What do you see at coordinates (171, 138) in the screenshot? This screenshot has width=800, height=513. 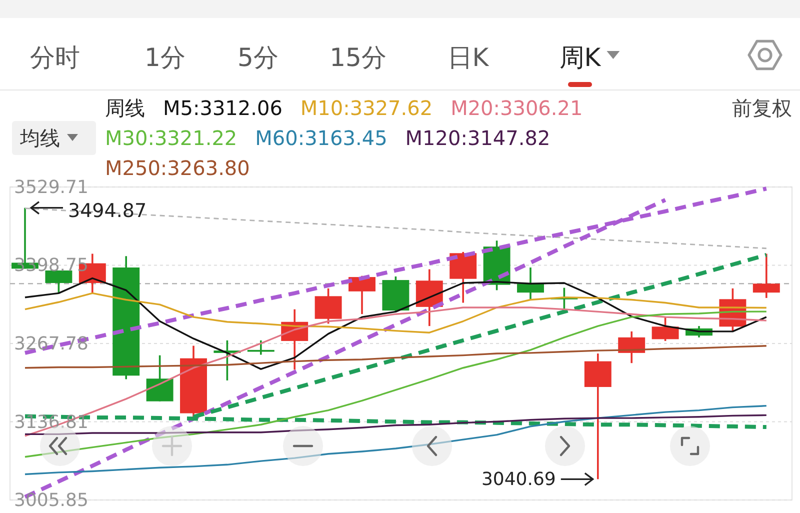 I see `text: M30:3321.22` at bounding box center [171, 138].